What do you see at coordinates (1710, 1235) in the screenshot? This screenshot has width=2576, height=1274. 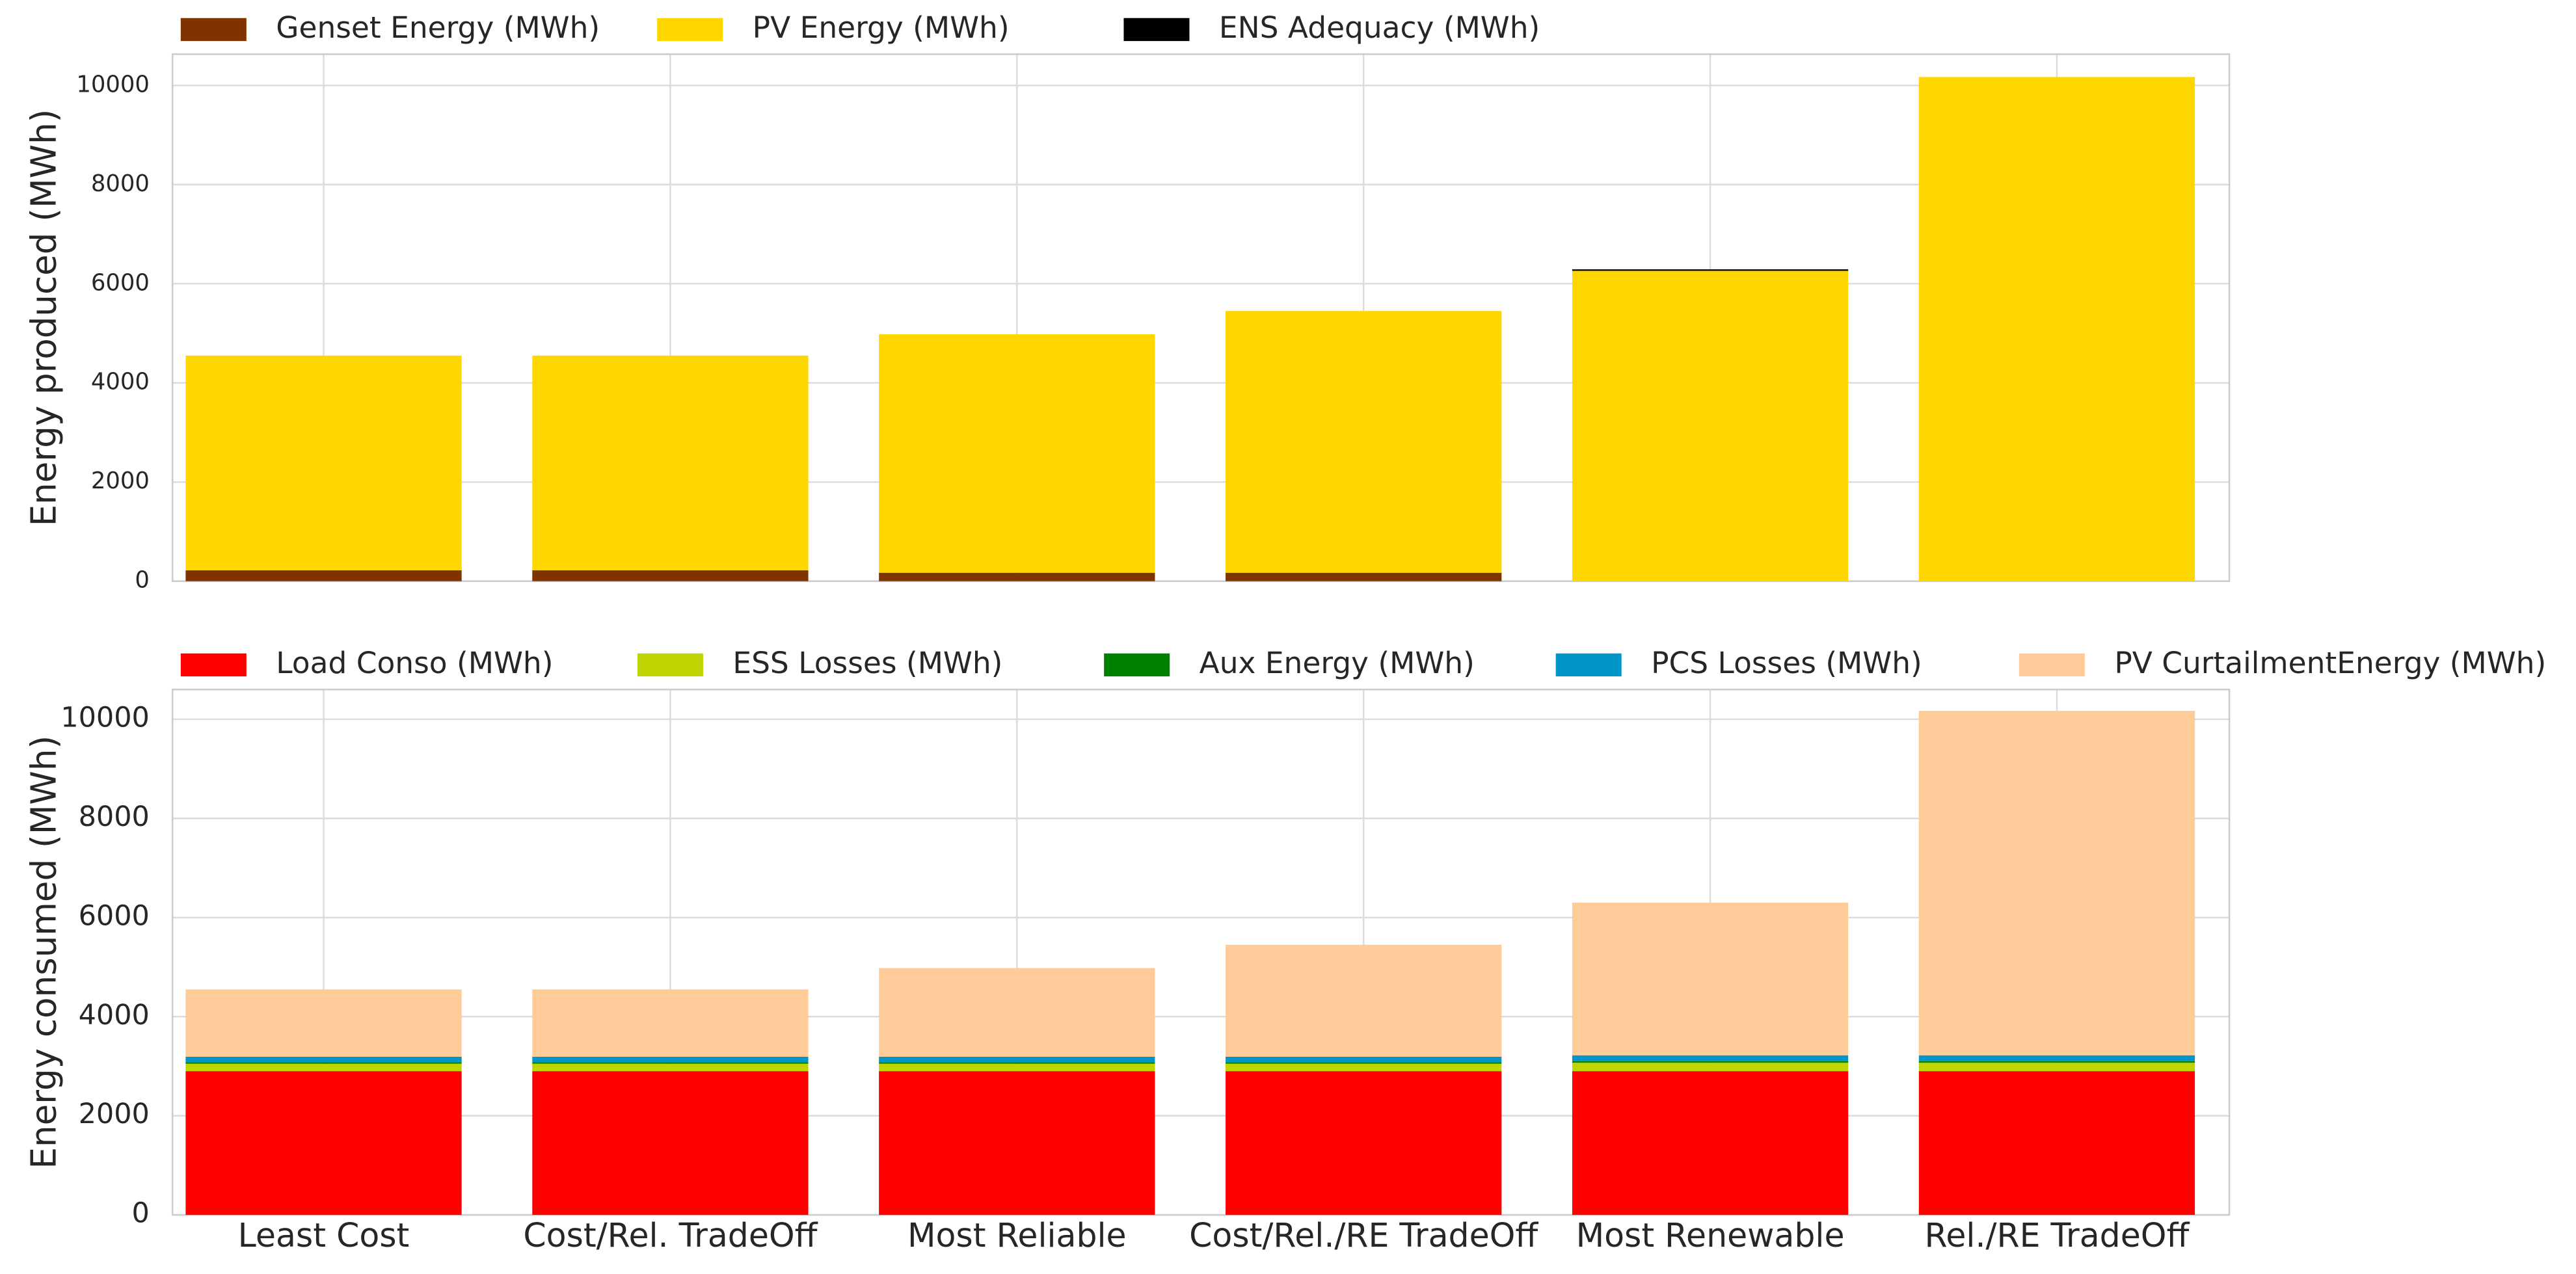 I see `x-tick-label: Most Renewable` at bounding box center [1710, 1235].